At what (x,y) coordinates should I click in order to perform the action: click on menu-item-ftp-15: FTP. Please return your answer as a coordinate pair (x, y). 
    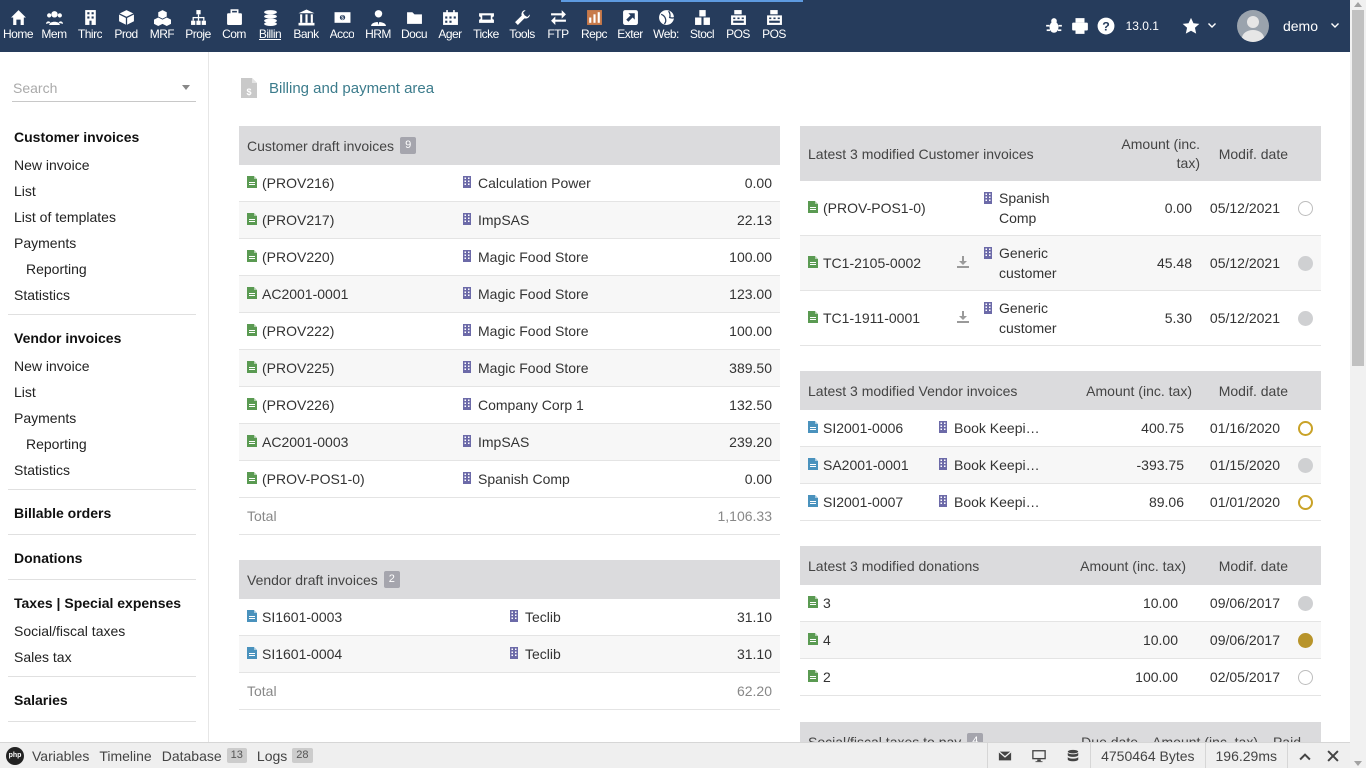
    Looking at the image, I should click on (558, 26).